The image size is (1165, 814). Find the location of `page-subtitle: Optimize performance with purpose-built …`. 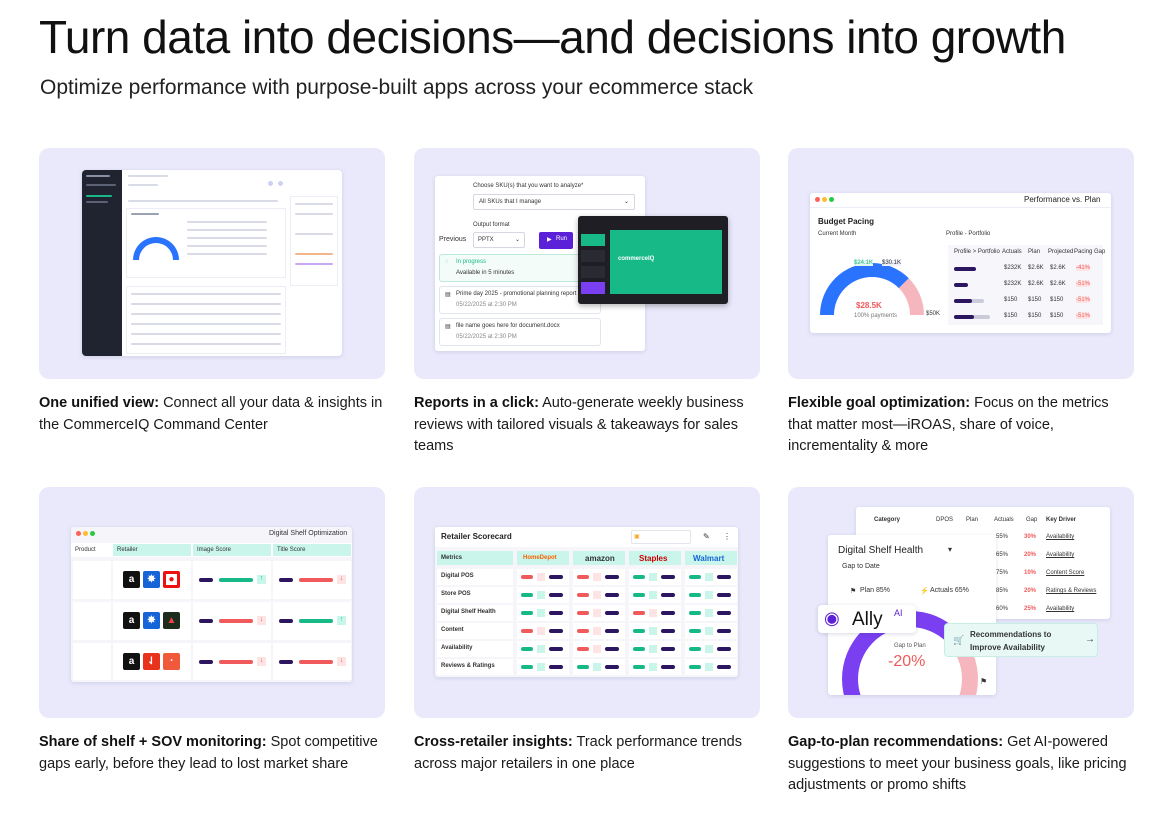

page-subtitle: Optimize performance with purpose-built … is located at coordinates (397, 87).